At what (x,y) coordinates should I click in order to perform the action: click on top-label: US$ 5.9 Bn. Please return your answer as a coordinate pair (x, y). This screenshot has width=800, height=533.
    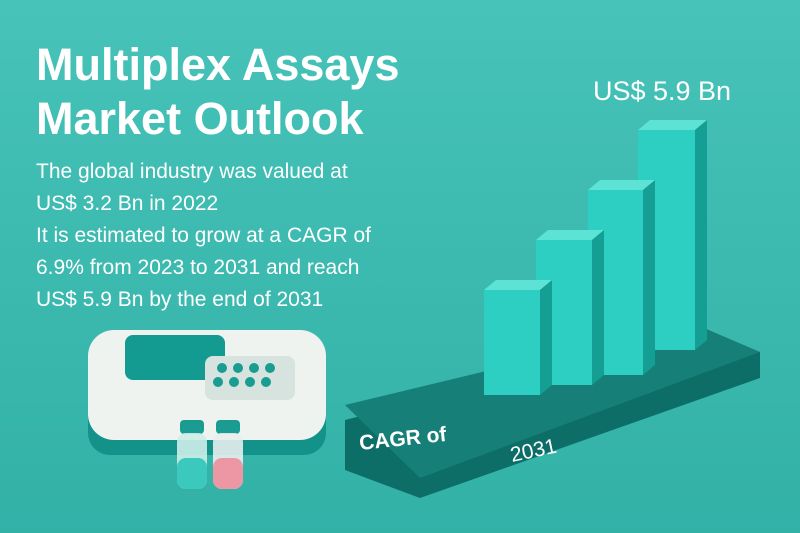
    Looking at the image, I should click on (662, 91).